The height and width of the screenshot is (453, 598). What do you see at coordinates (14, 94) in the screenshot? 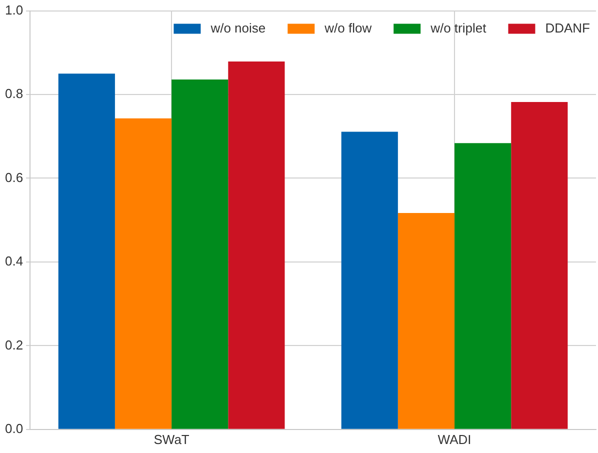
I see `y-tick-label: 0.8` at bounding box center [14, 94].